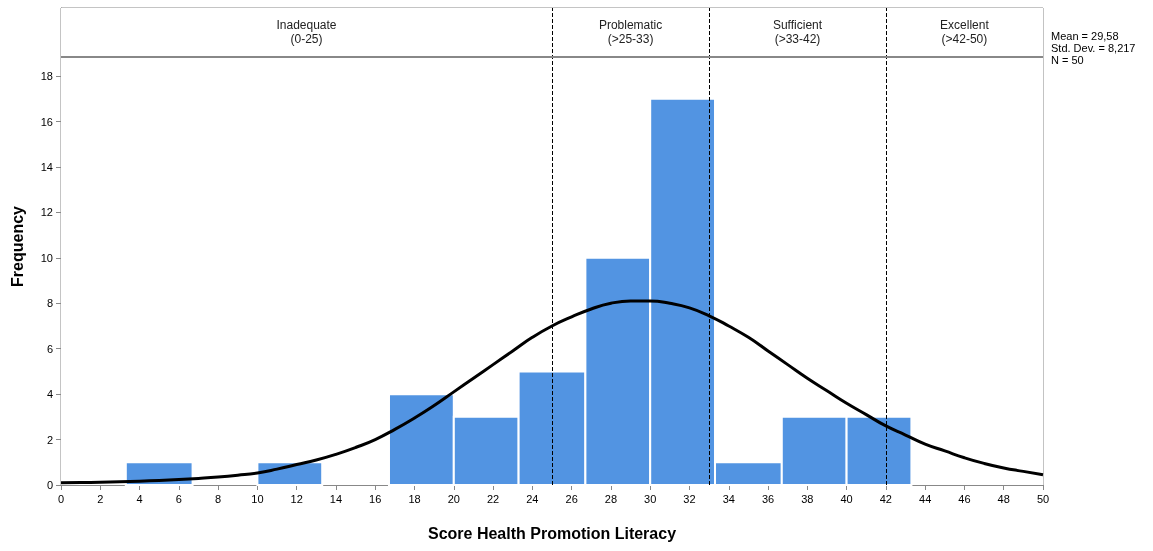 This screenshot has height=551, width=1153. I want to click on x-tick-label: 8, so click(218, 498).